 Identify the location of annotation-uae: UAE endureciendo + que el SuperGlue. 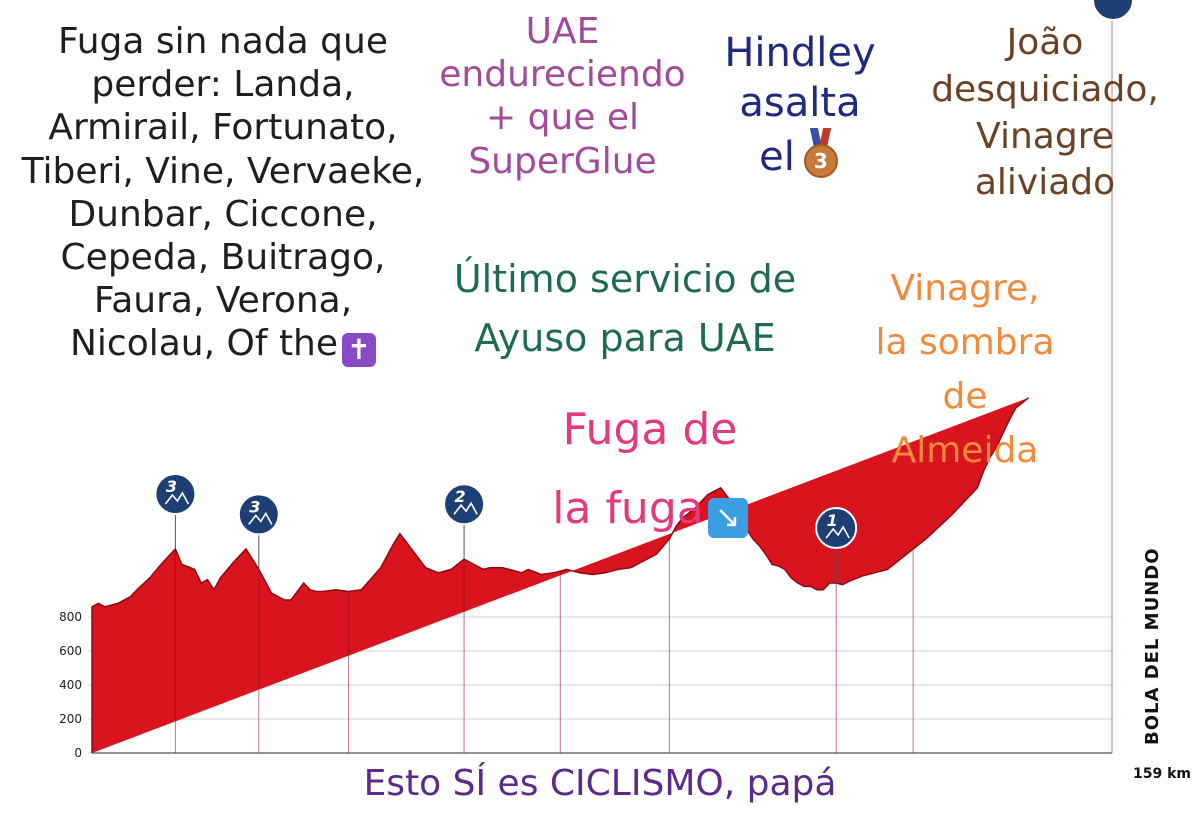
(562, 96).